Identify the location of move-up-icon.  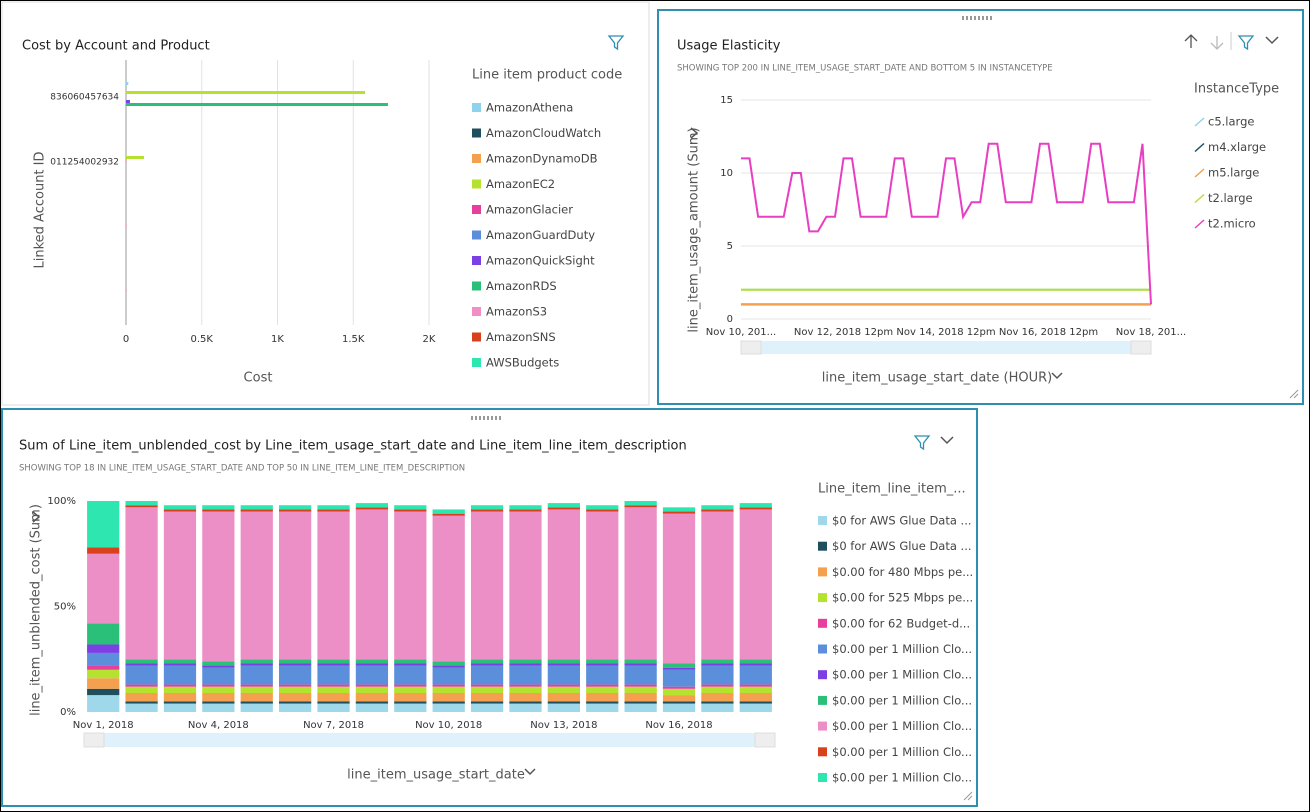
(1191, 41).